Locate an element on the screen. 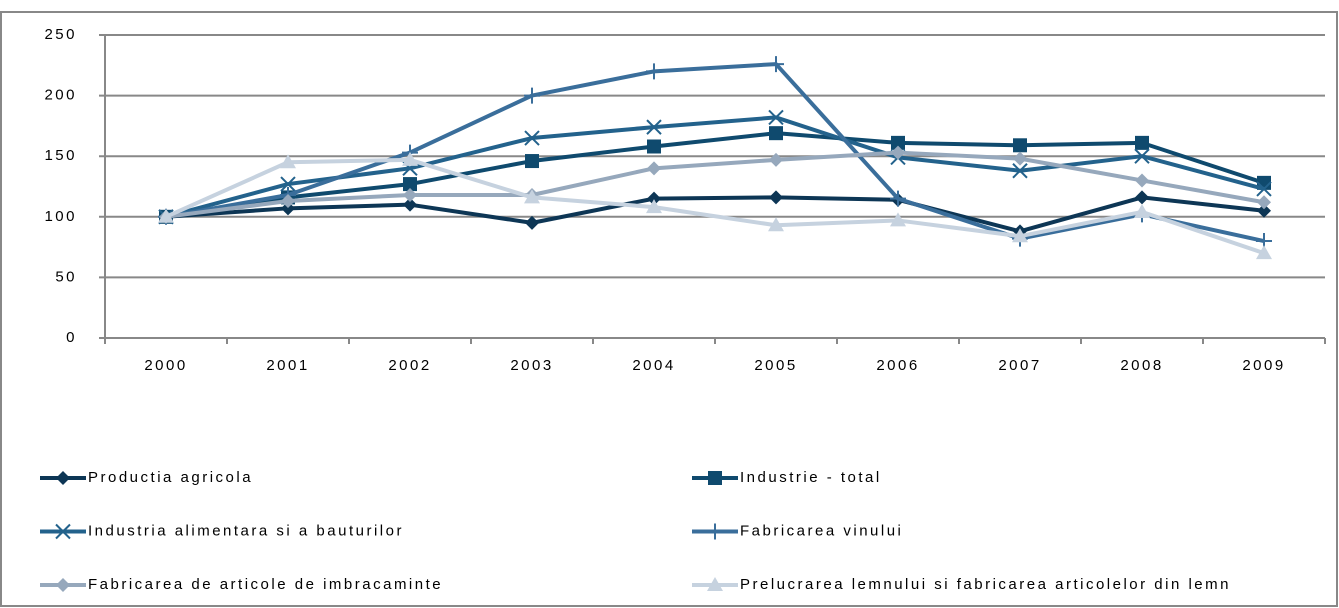  legend-label: Industrie - total is located at coordinates (811, 477).